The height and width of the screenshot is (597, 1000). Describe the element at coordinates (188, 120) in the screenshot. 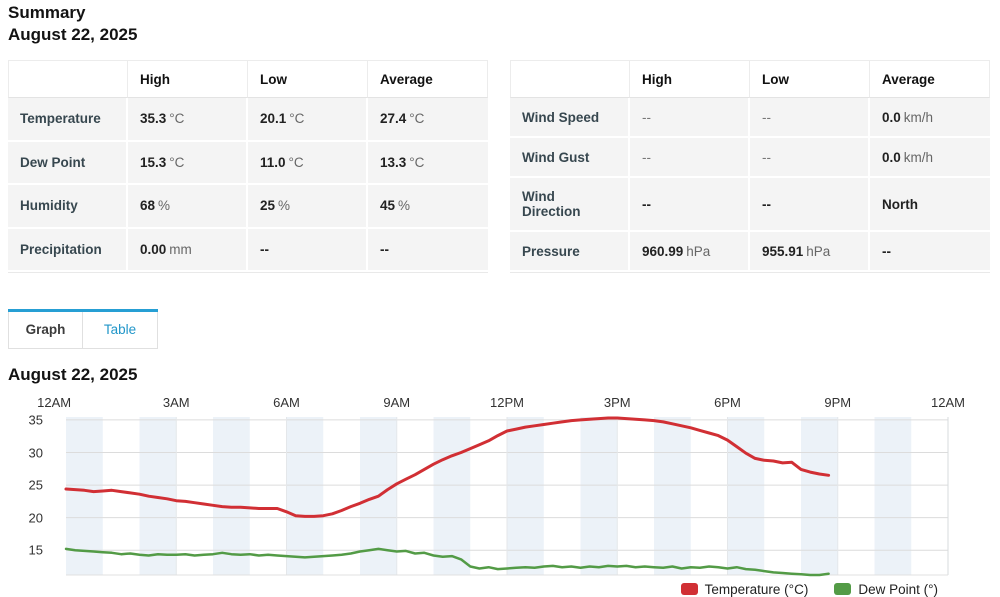

I see `value-cell: 35.3 °C` at that location.